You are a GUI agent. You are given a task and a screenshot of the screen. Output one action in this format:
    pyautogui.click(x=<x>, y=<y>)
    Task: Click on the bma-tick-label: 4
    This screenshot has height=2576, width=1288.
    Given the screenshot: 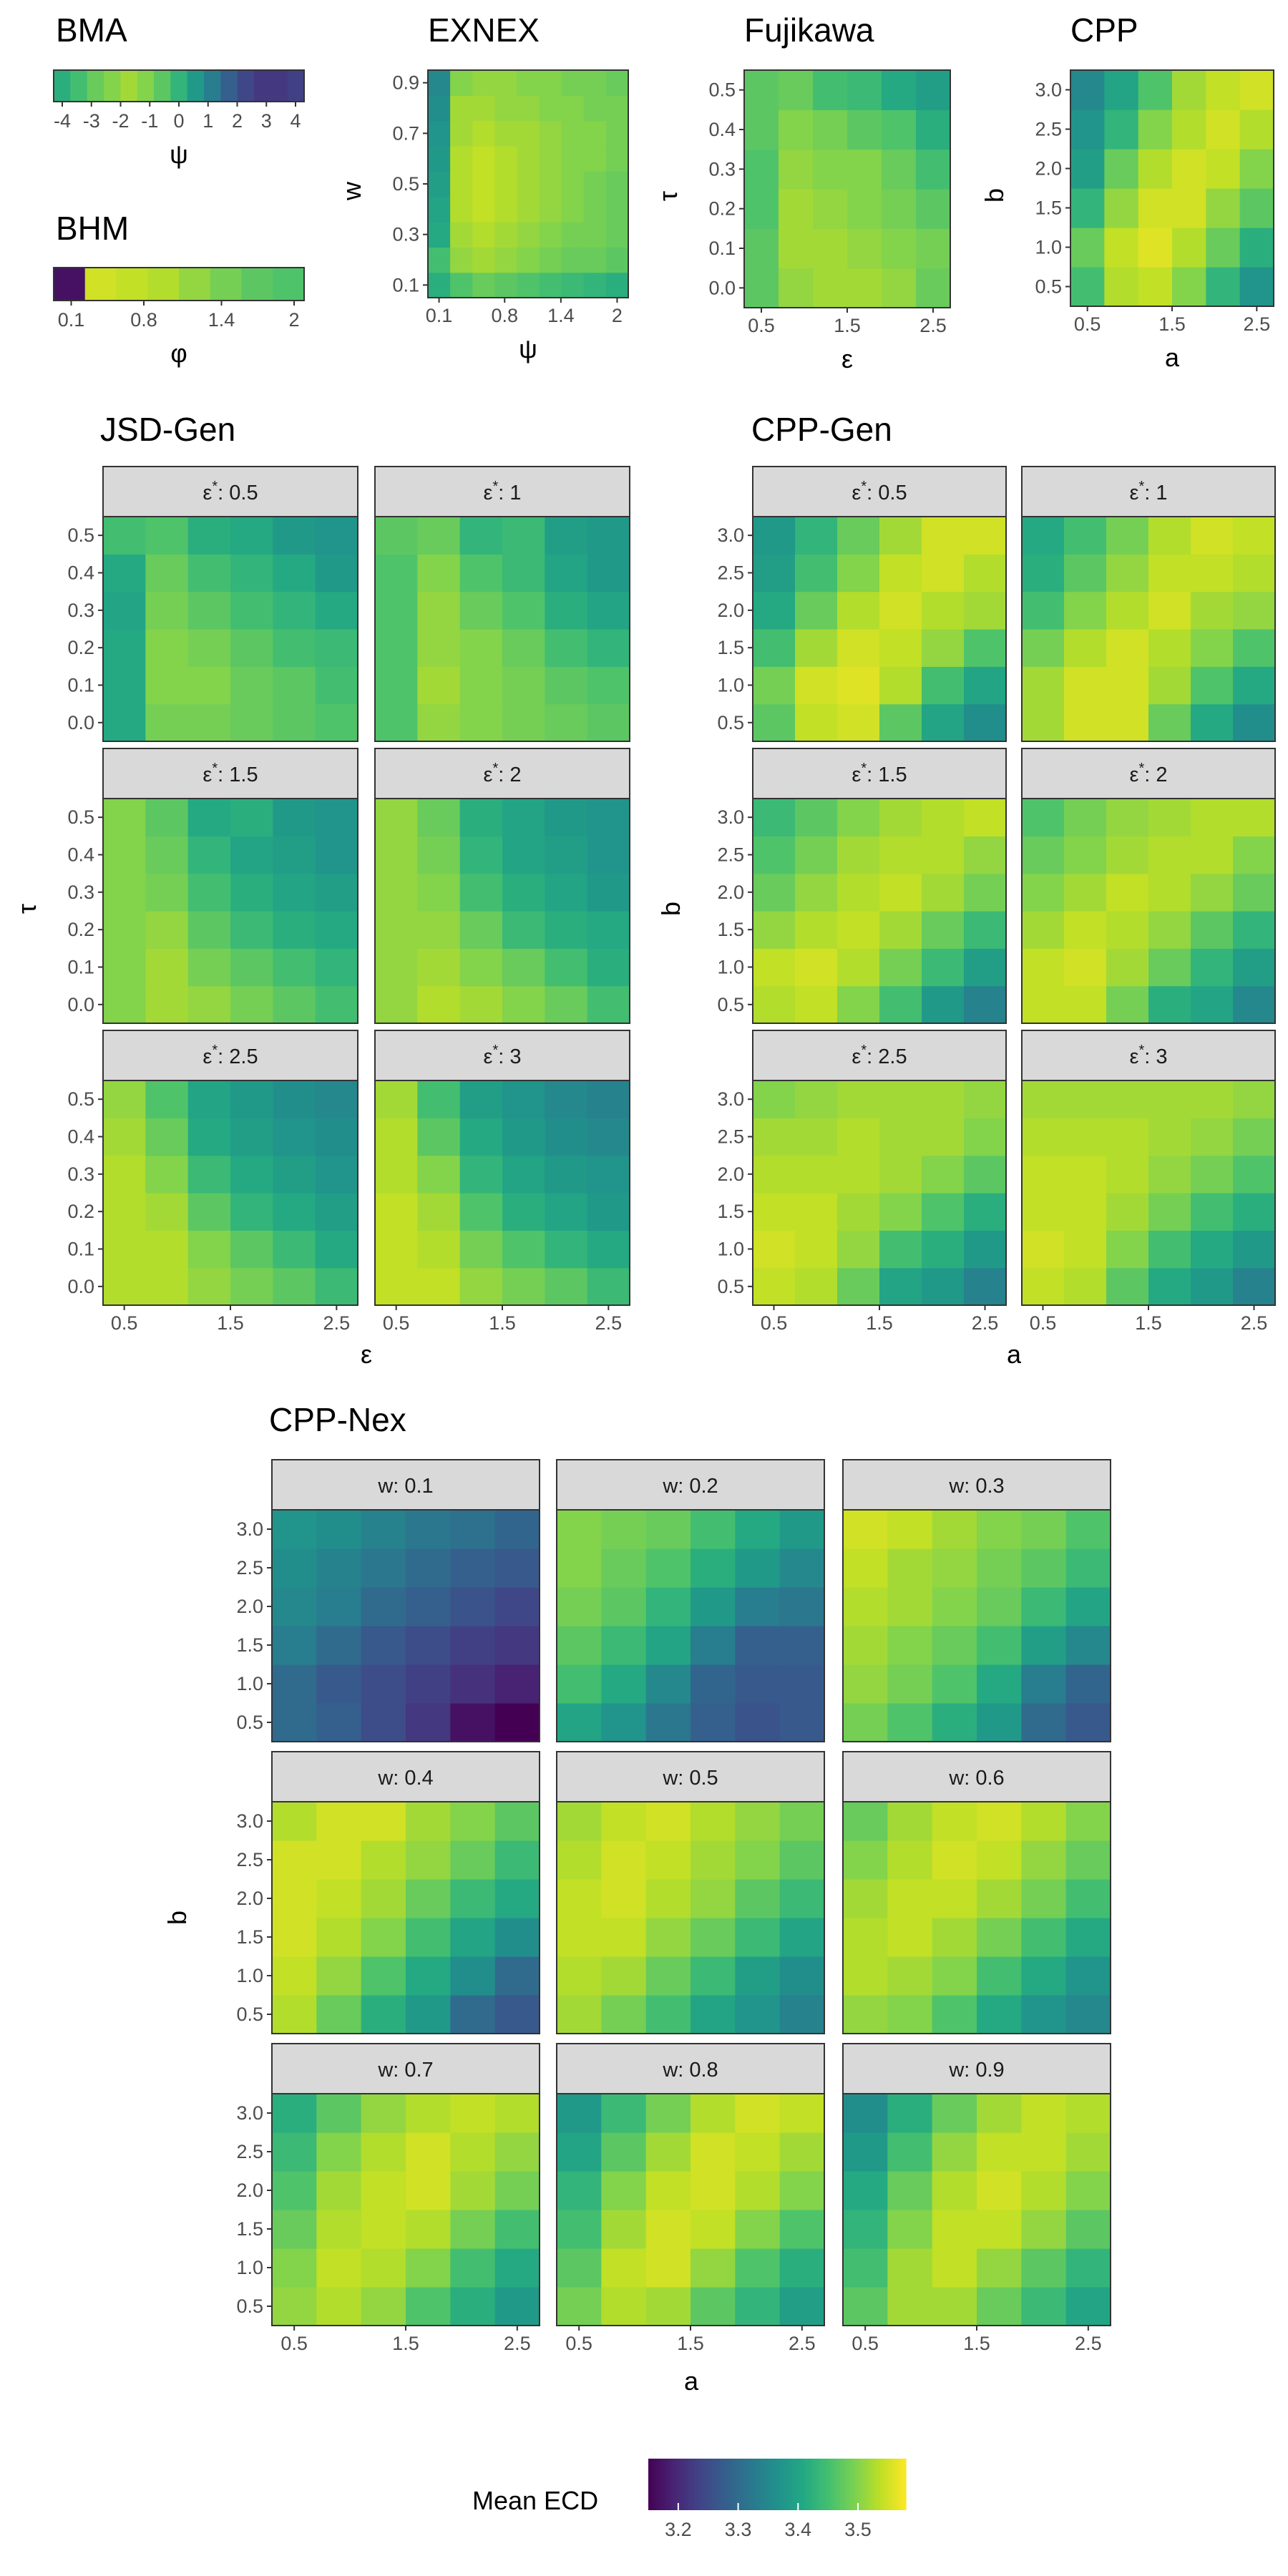 What is the action you would take?
    pyautogui.click(x=295, y=121)
    